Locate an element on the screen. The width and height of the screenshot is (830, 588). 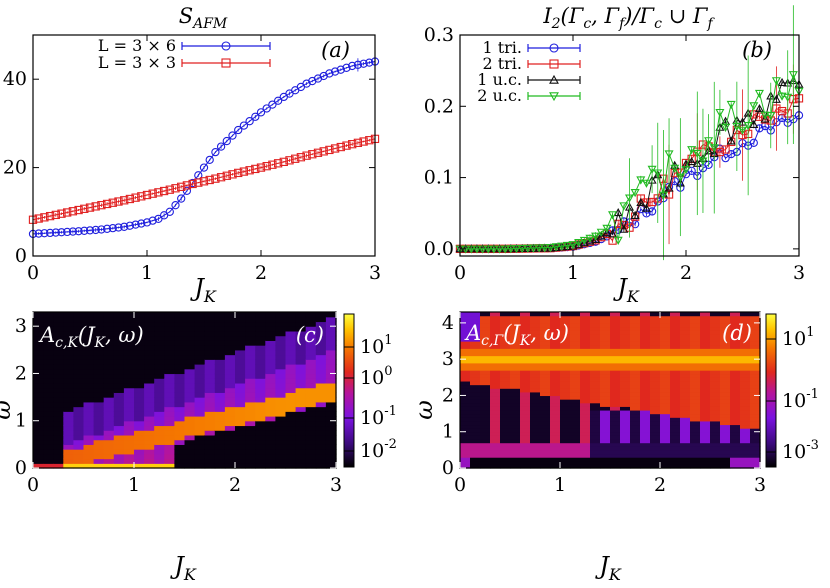
panel-b-ytick-label: 0.2 is located at coordinates (439, 106).